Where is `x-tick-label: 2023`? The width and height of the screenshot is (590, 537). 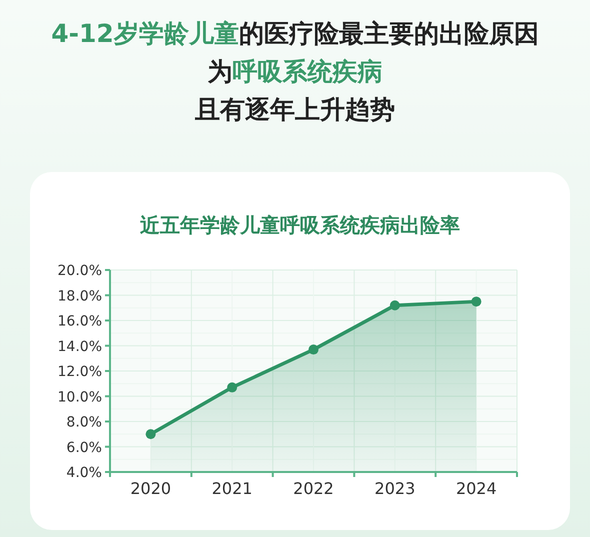 x-tick-label: 2023 is located at coordinates (395, 488).